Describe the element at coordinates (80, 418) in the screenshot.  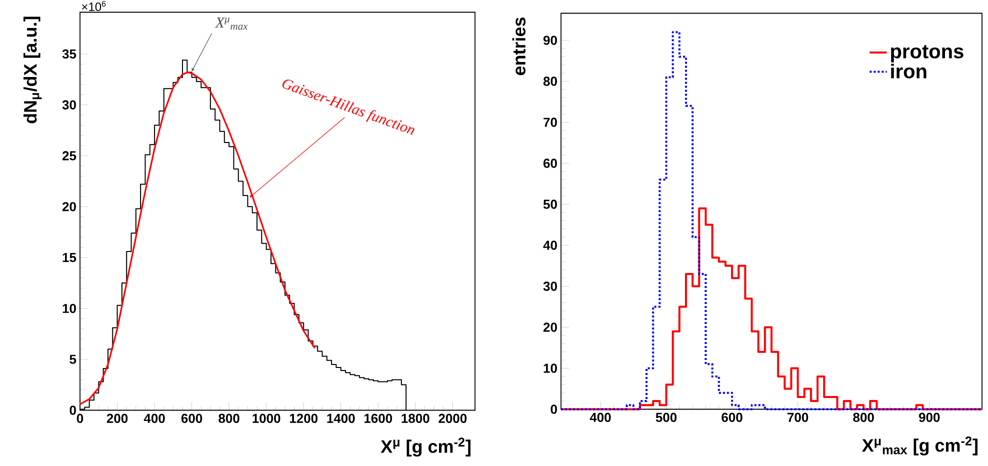
I see `x-tick-label: 0` at that location.